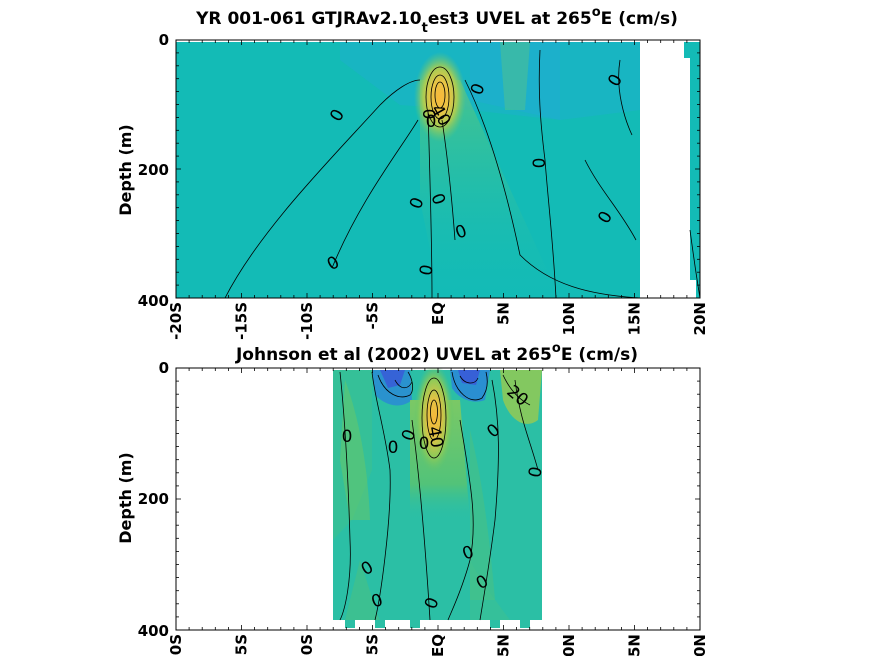  Describe the element at coordinates (153, 301) in the screenshot. I see `top-y-tick-label: 400` at that location.